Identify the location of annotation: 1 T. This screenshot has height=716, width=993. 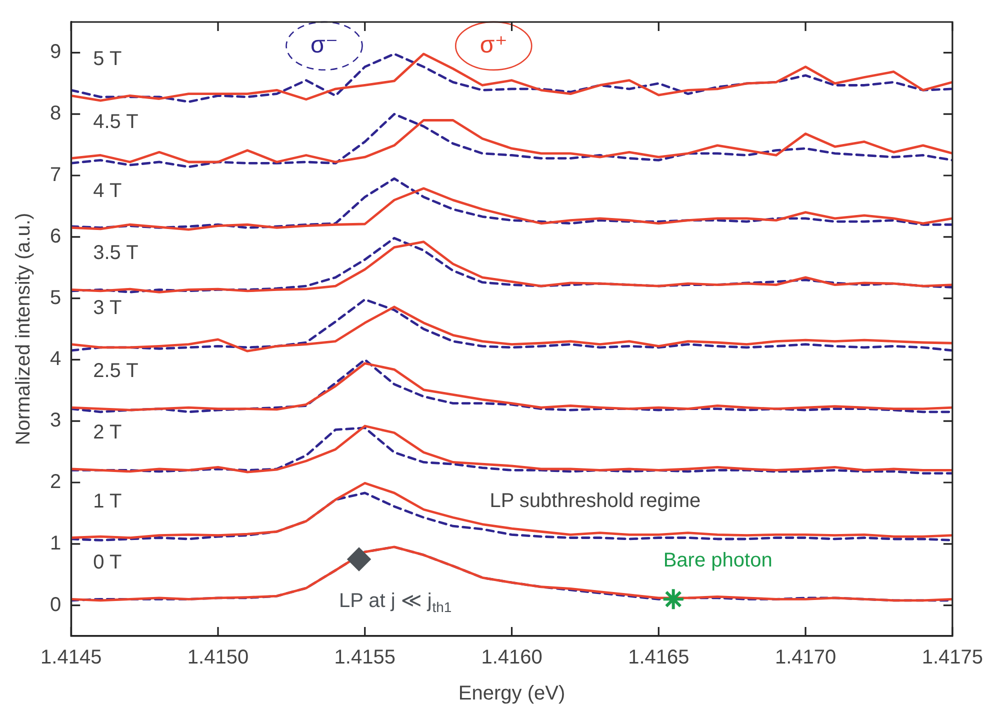
(107, 501).